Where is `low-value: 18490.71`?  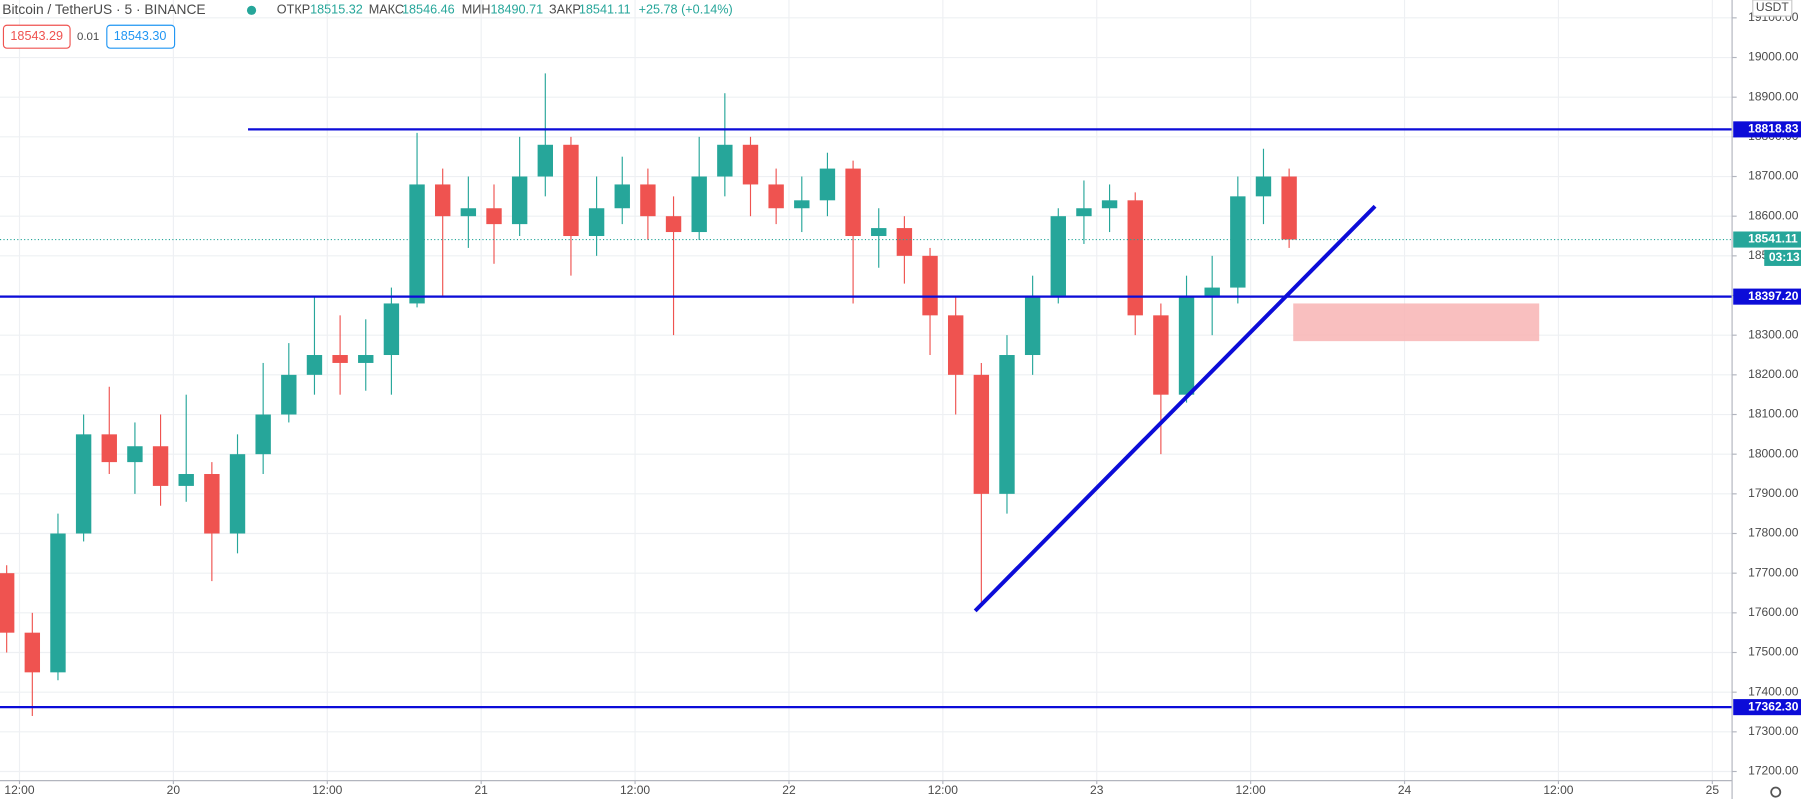
low-value: 18490.71 is located at coordinates (516, 10).